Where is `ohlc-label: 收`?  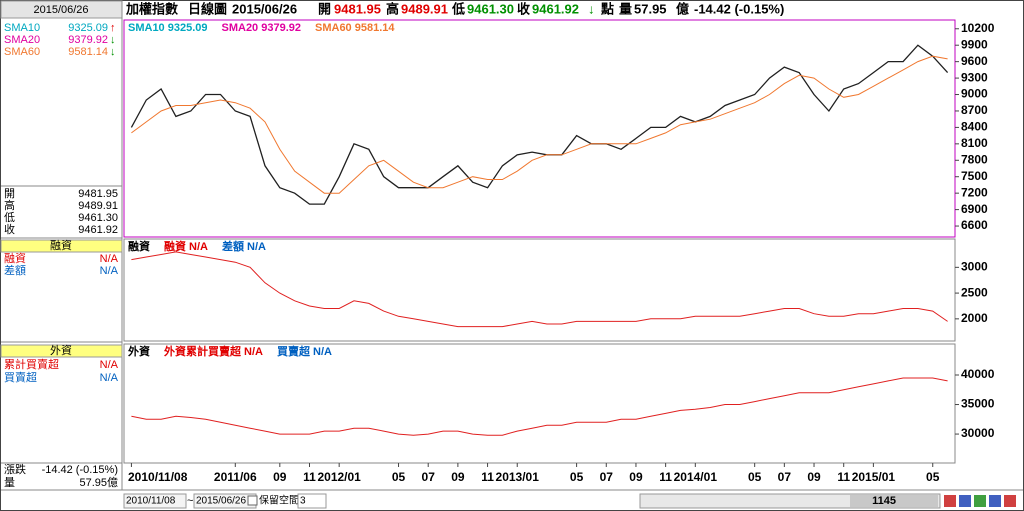 ohlc-label: 收 is located at coordinates (9, 229).